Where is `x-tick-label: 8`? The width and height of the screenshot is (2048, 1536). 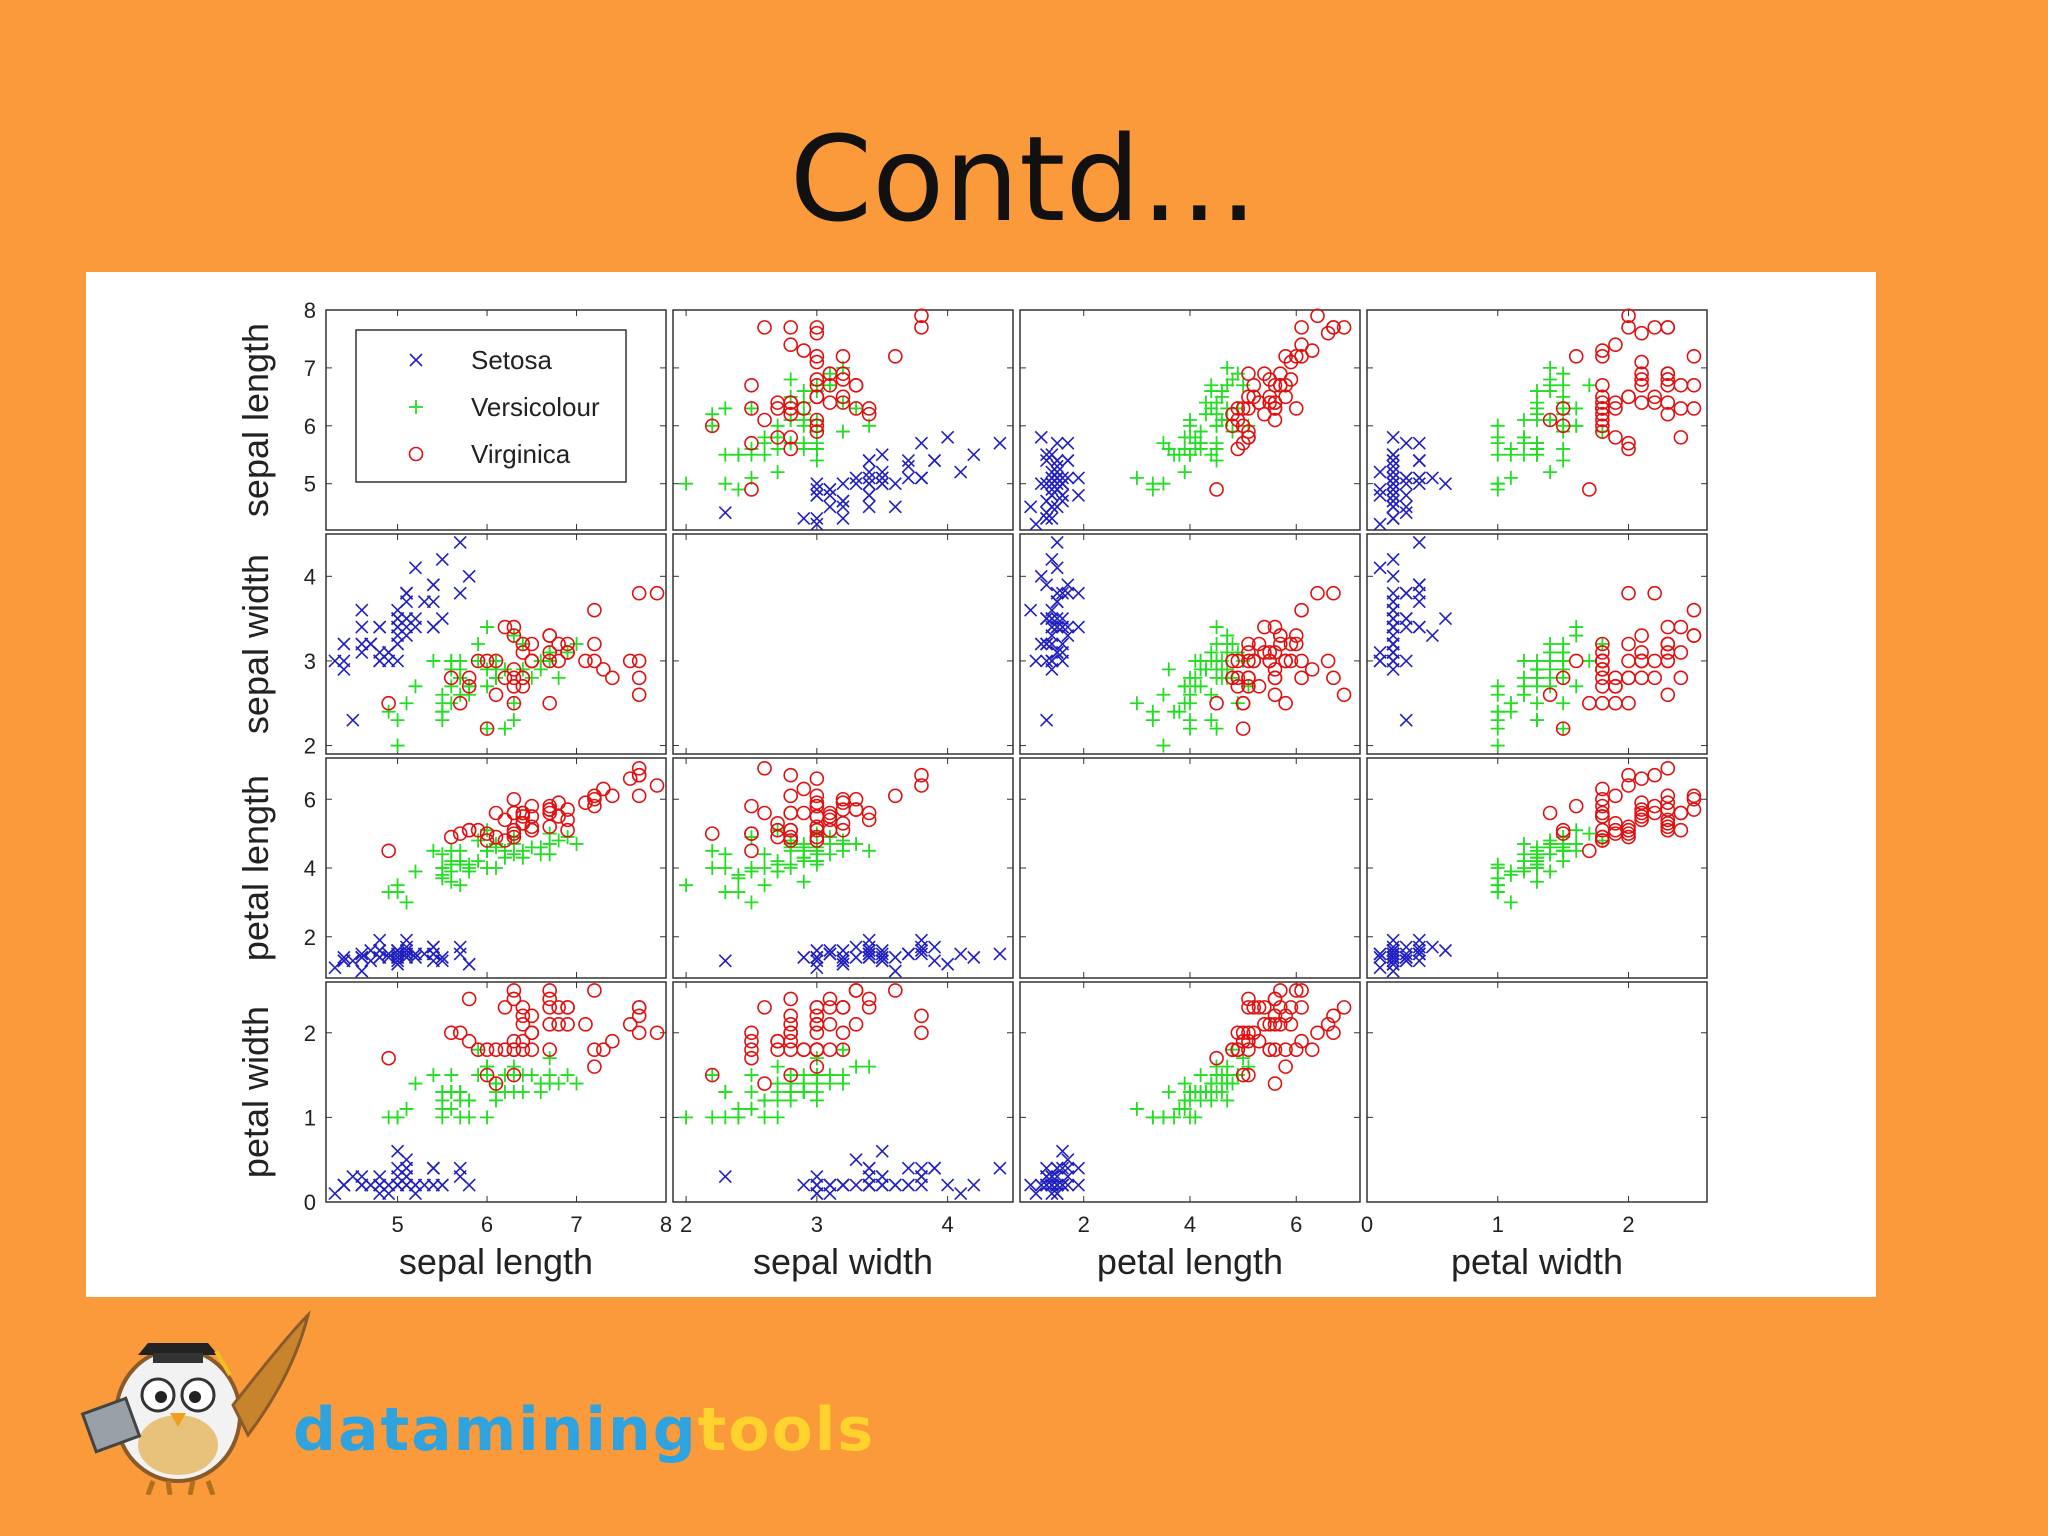 x-tick-label: 8 is located at coordinates (666, 1224).